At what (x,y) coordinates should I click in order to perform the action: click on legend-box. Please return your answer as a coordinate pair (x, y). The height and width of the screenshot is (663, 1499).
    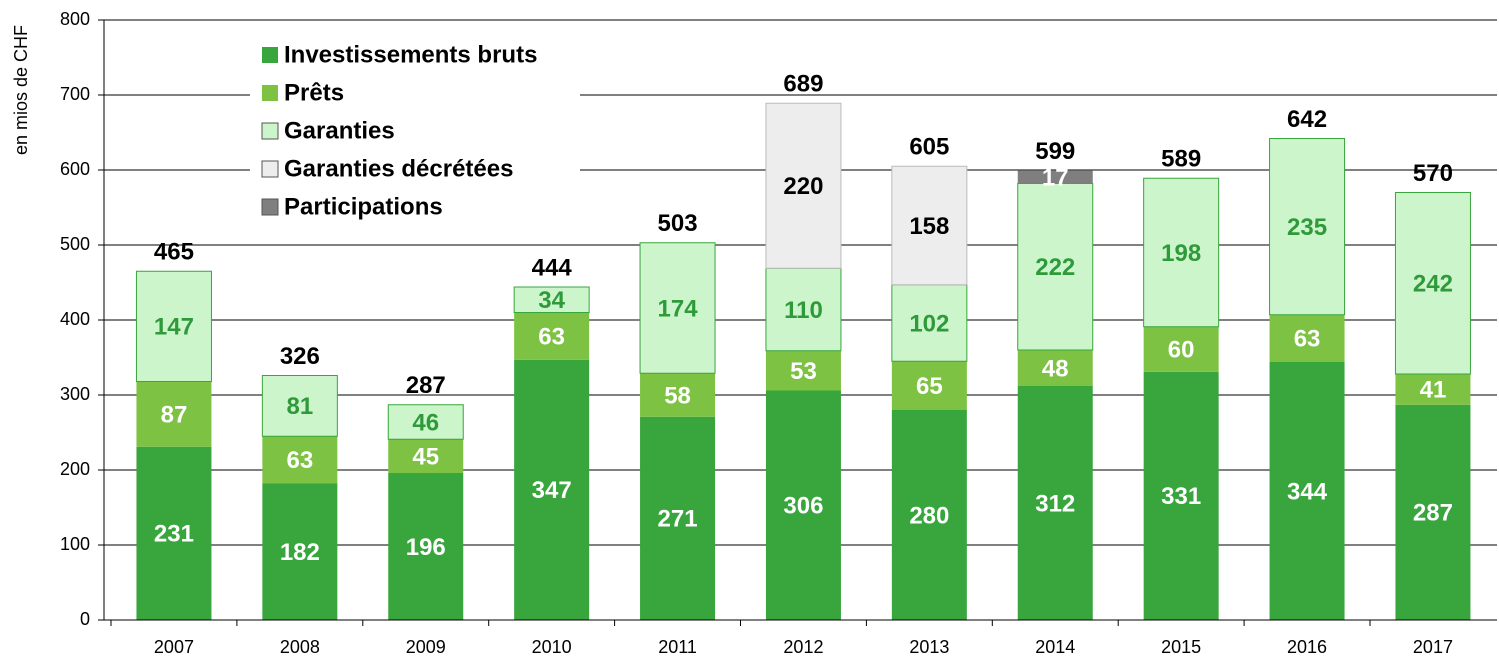
    Looking at the image, I should click on (415, 133).